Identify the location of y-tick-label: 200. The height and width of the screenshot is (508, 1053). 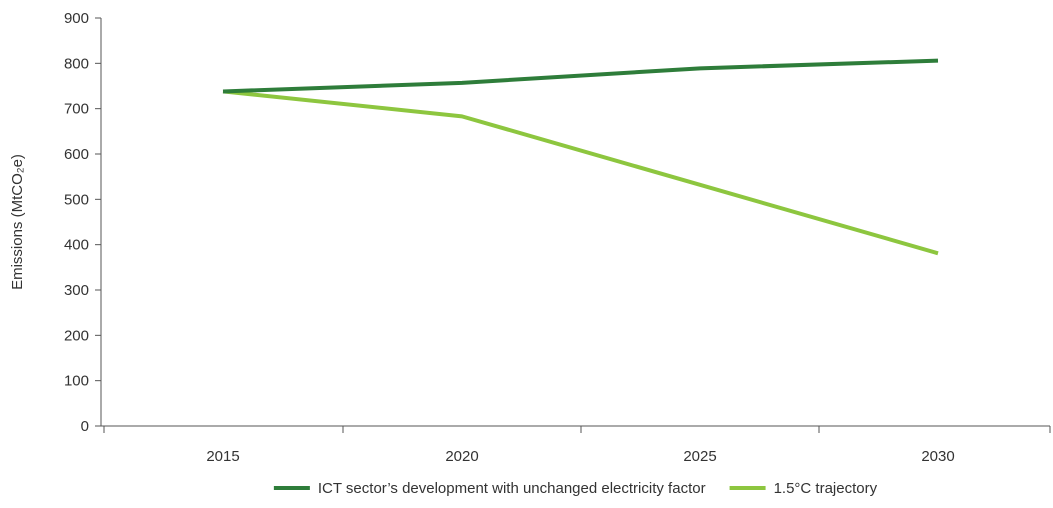
(76, 335).